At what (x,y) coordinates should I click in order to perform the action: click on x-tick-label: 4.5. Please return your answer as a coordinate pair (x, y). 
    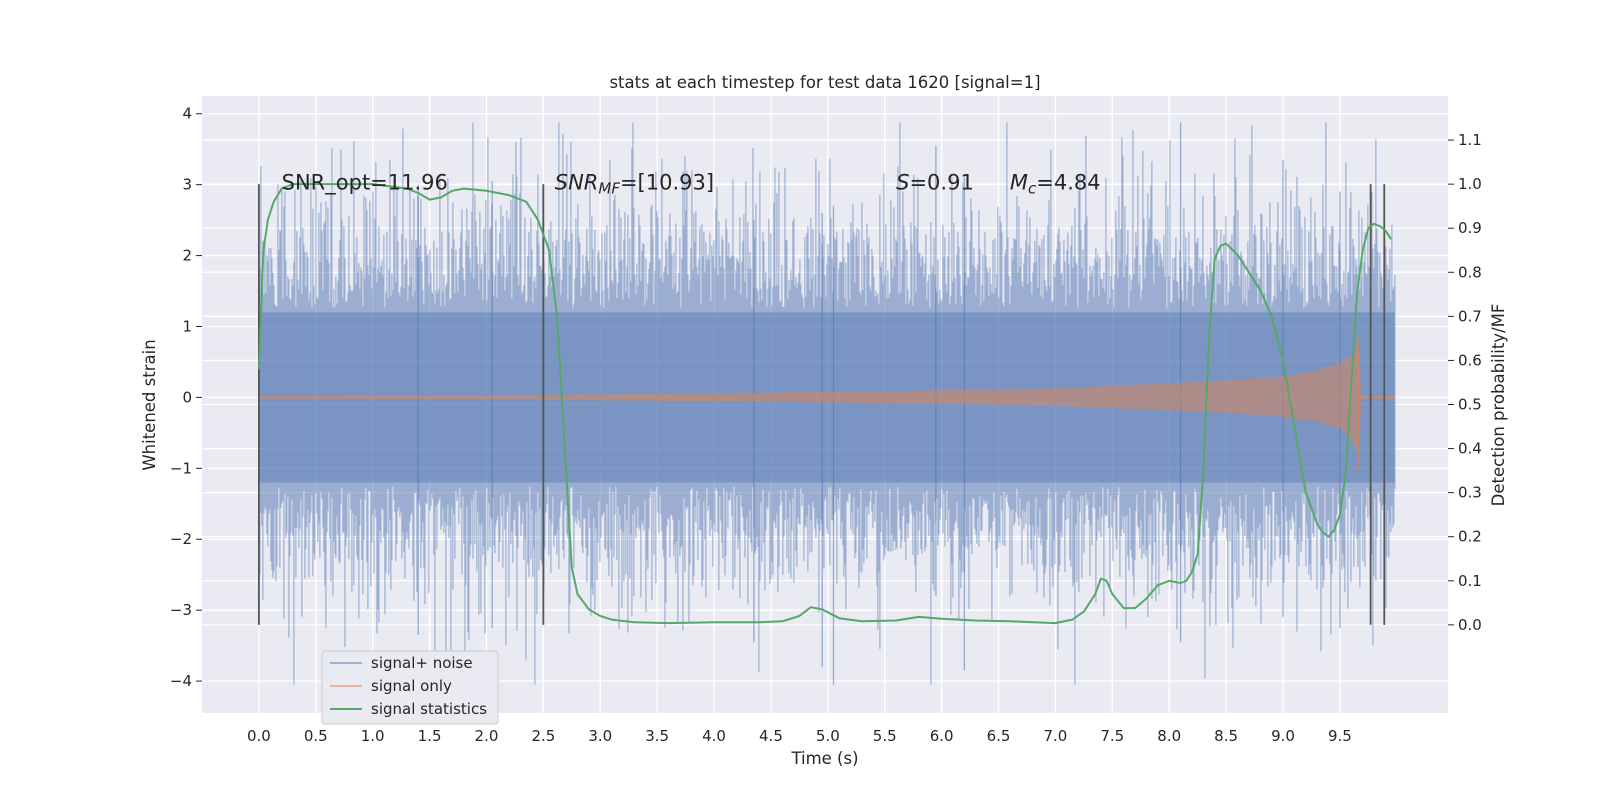
    Looking at the image, I should click on (771, 736).